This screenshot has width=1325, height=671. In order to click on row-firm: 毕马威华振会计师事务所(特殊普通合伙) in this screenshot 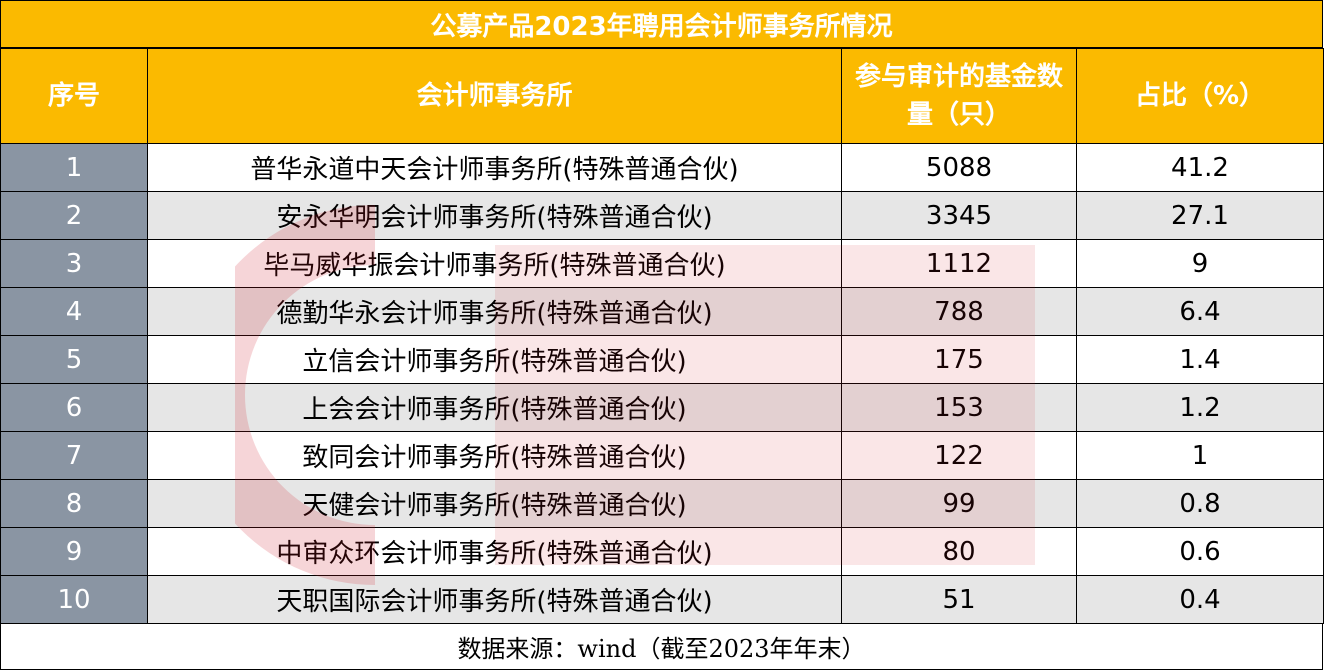, I will do `click(494, 263)`.